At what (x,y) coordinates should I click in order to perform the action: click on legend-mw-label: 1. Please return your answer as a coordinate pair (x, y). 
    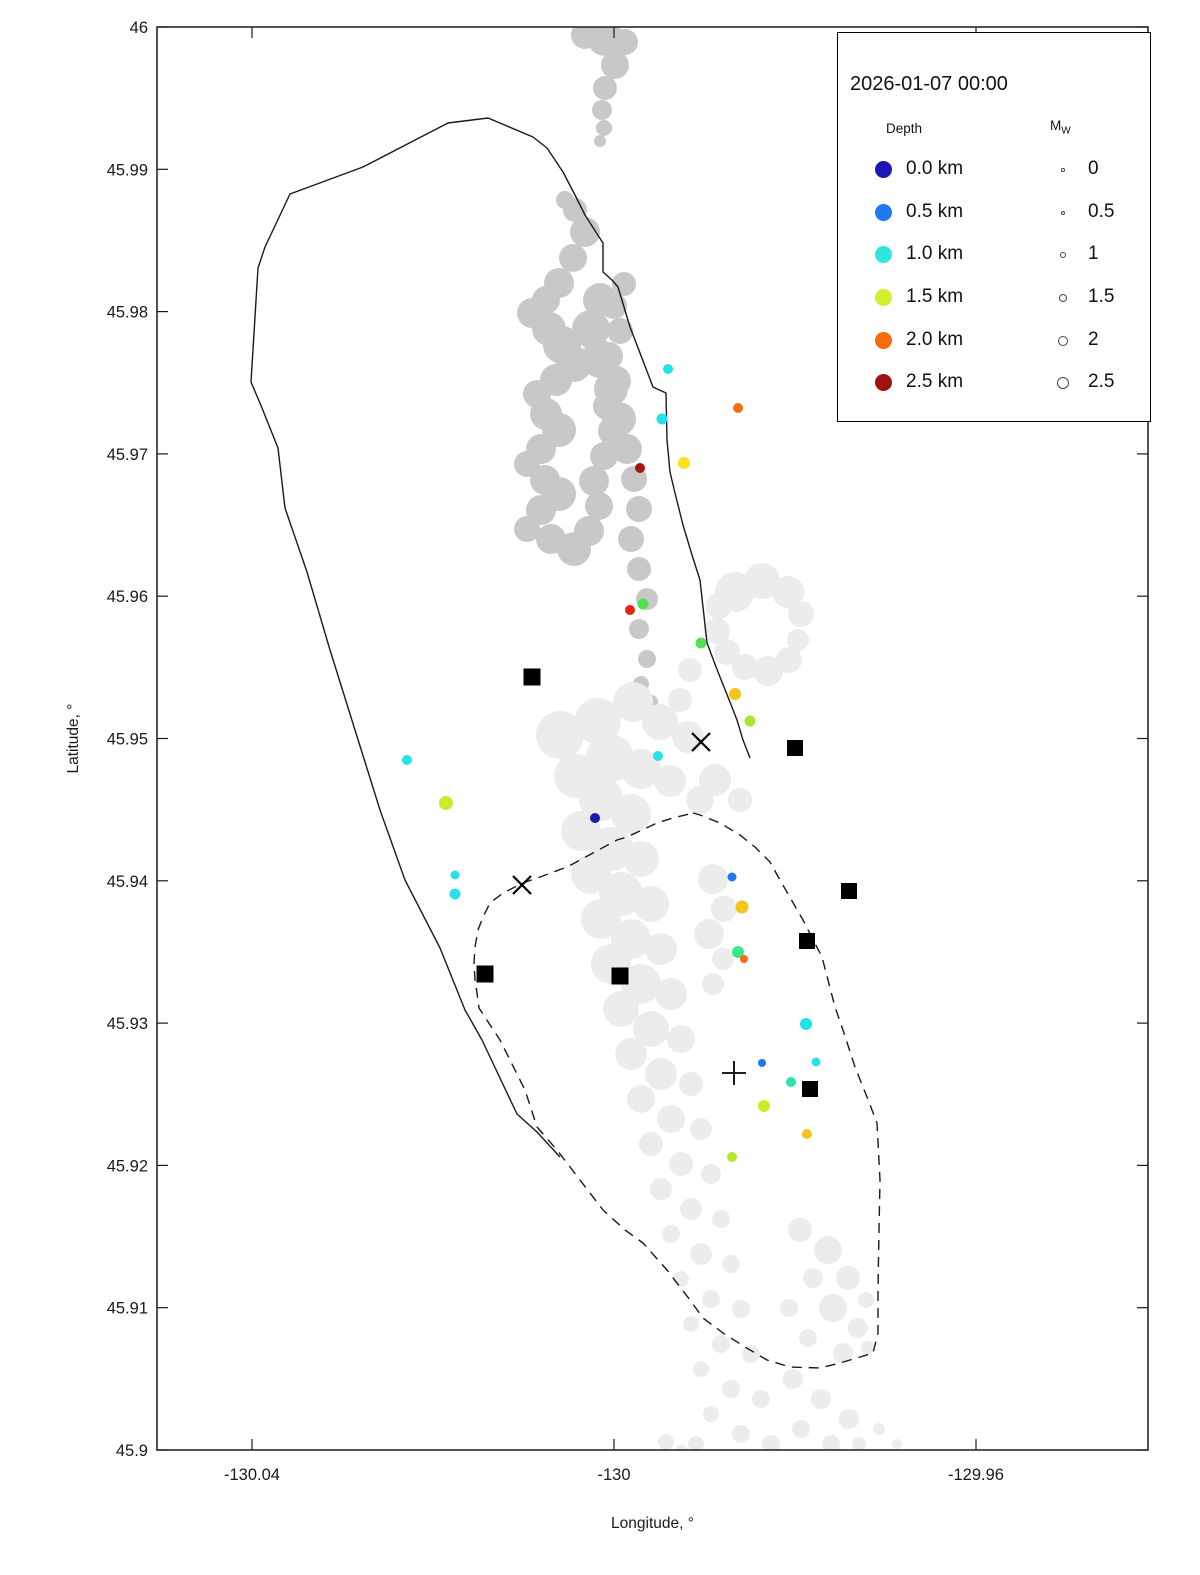
    Looking at the image, I should click on (1093, 253).